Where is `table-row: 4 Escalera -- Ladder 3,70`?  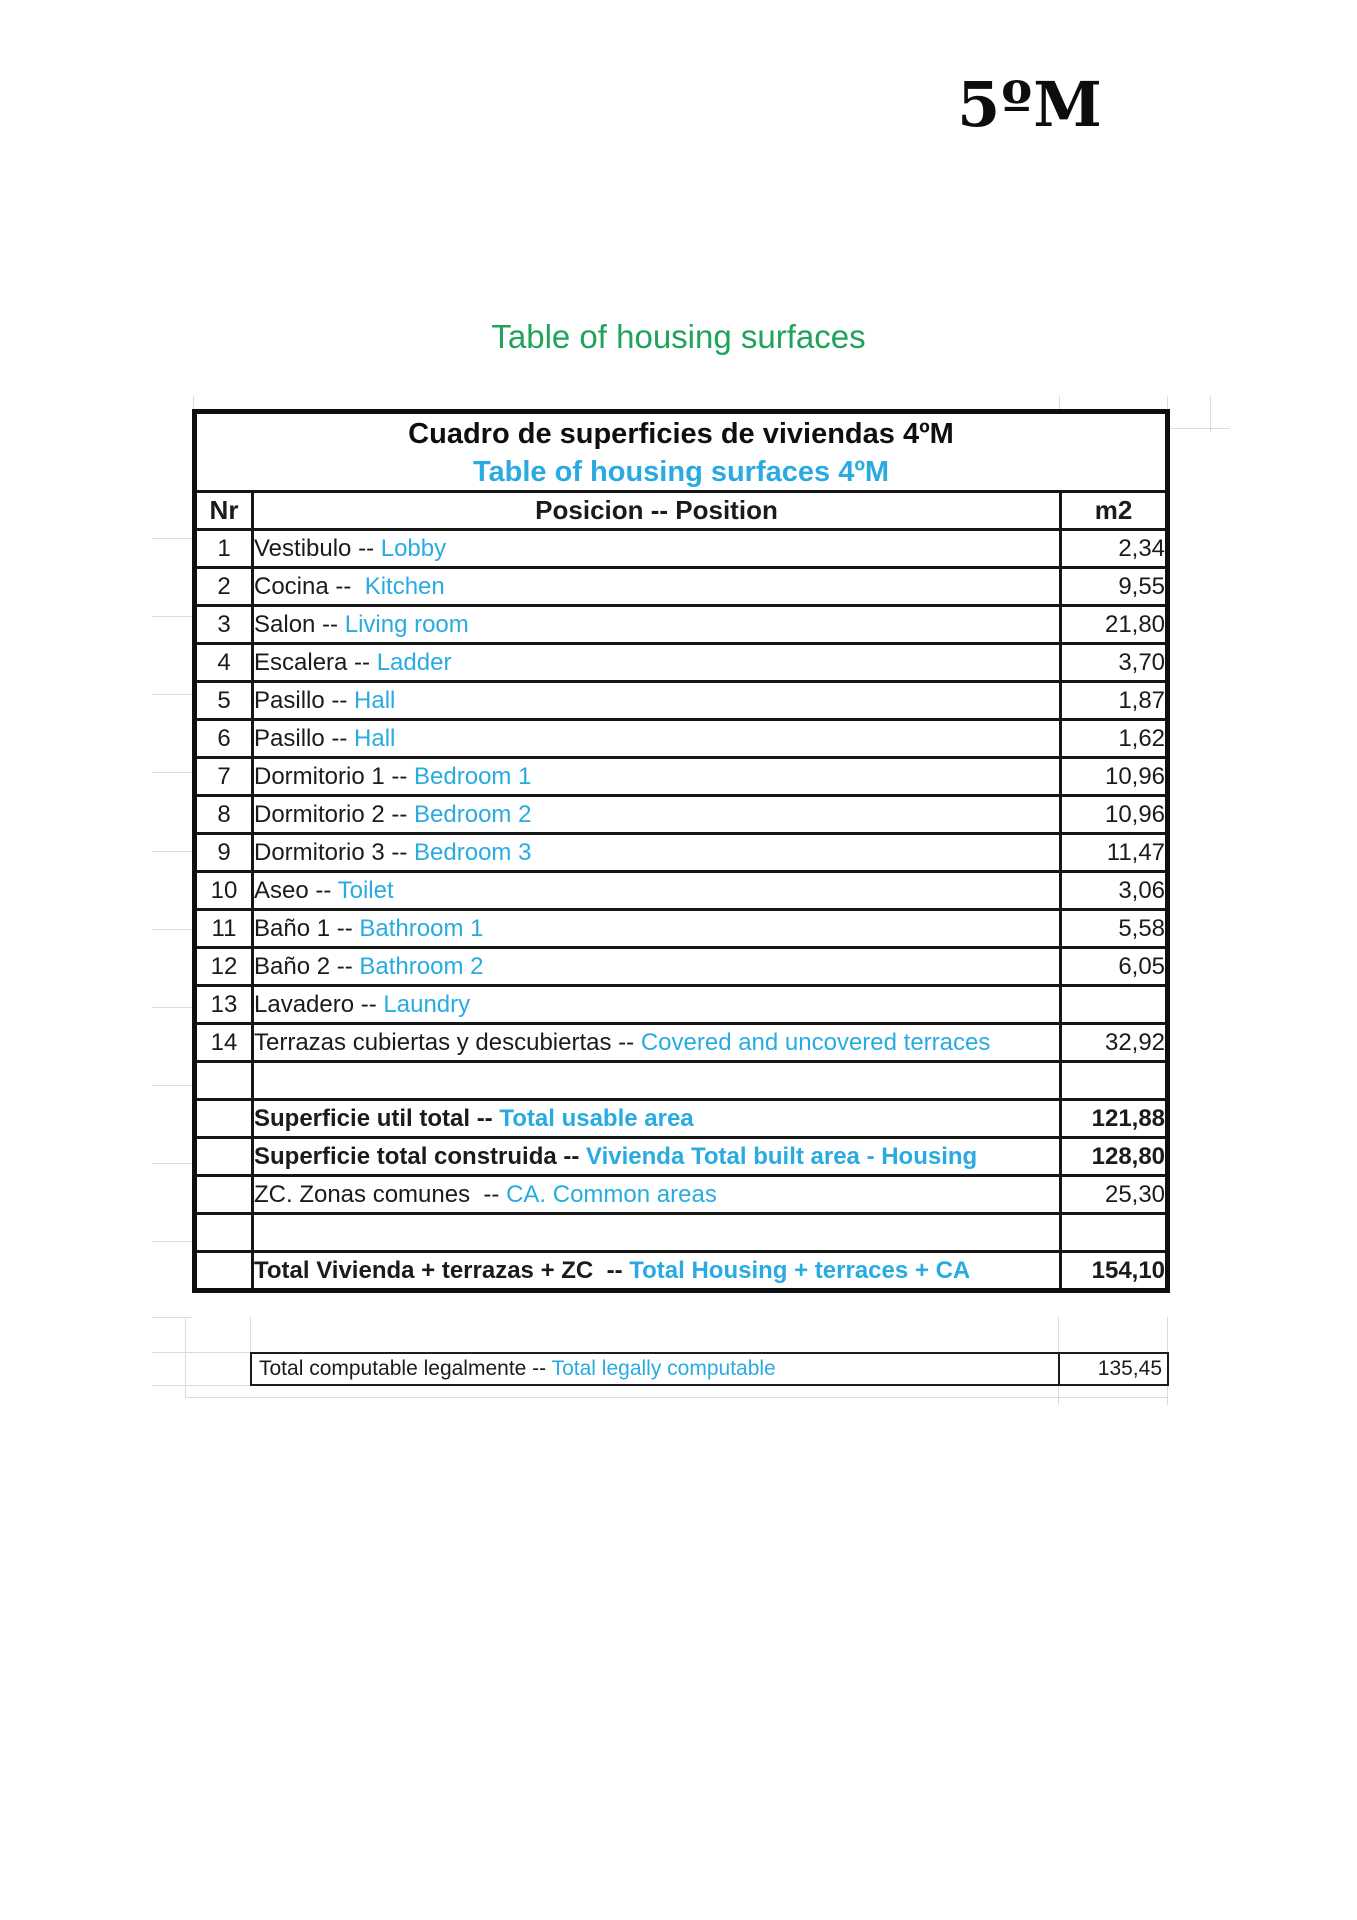
table-row: 4 Escalera -- Ladder 3,70 is located at coordinates (681, 662).